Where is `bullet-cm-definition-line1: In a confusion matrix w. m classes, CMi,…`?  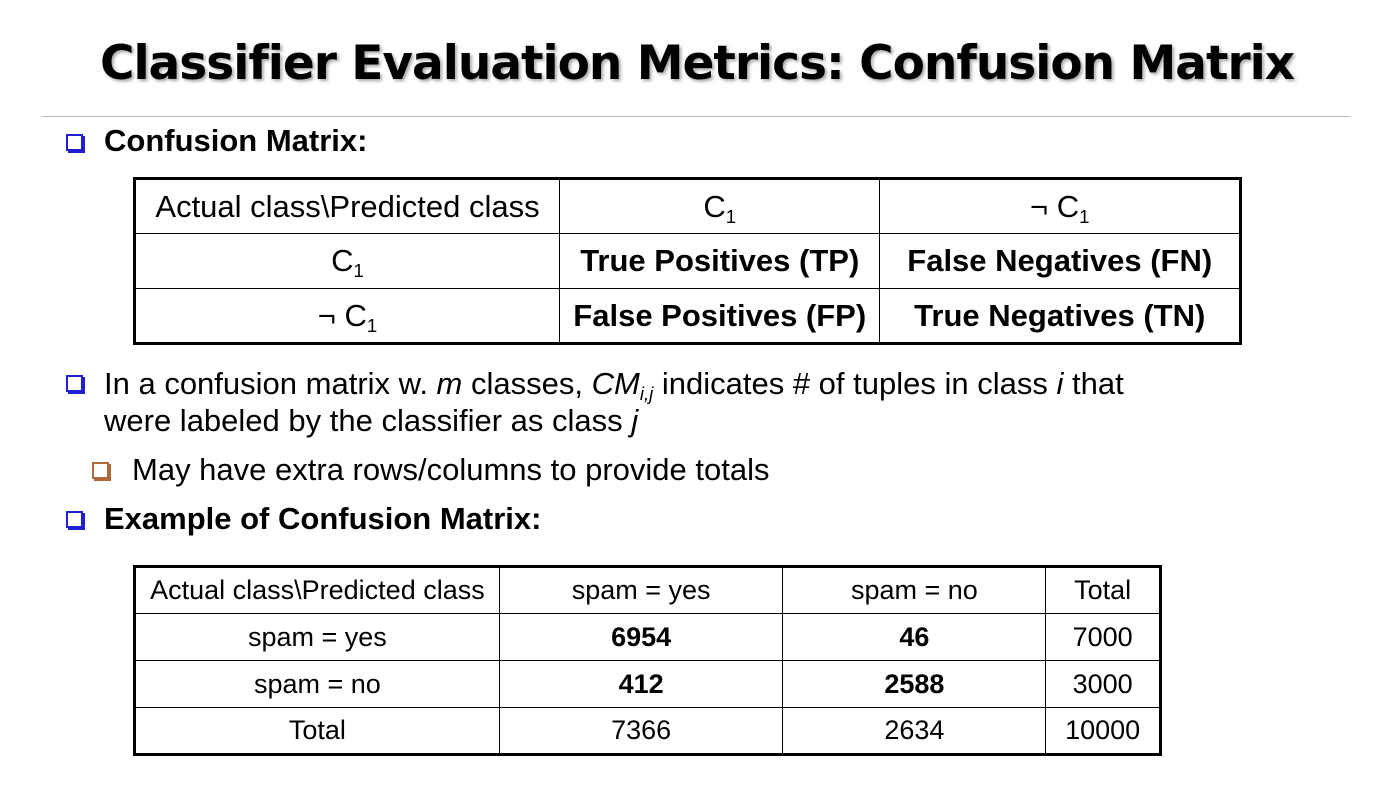
bullet-cm-definition-line1: In a confusion matrix w. m classes, CMi,… is located at coordinates (614, 385).